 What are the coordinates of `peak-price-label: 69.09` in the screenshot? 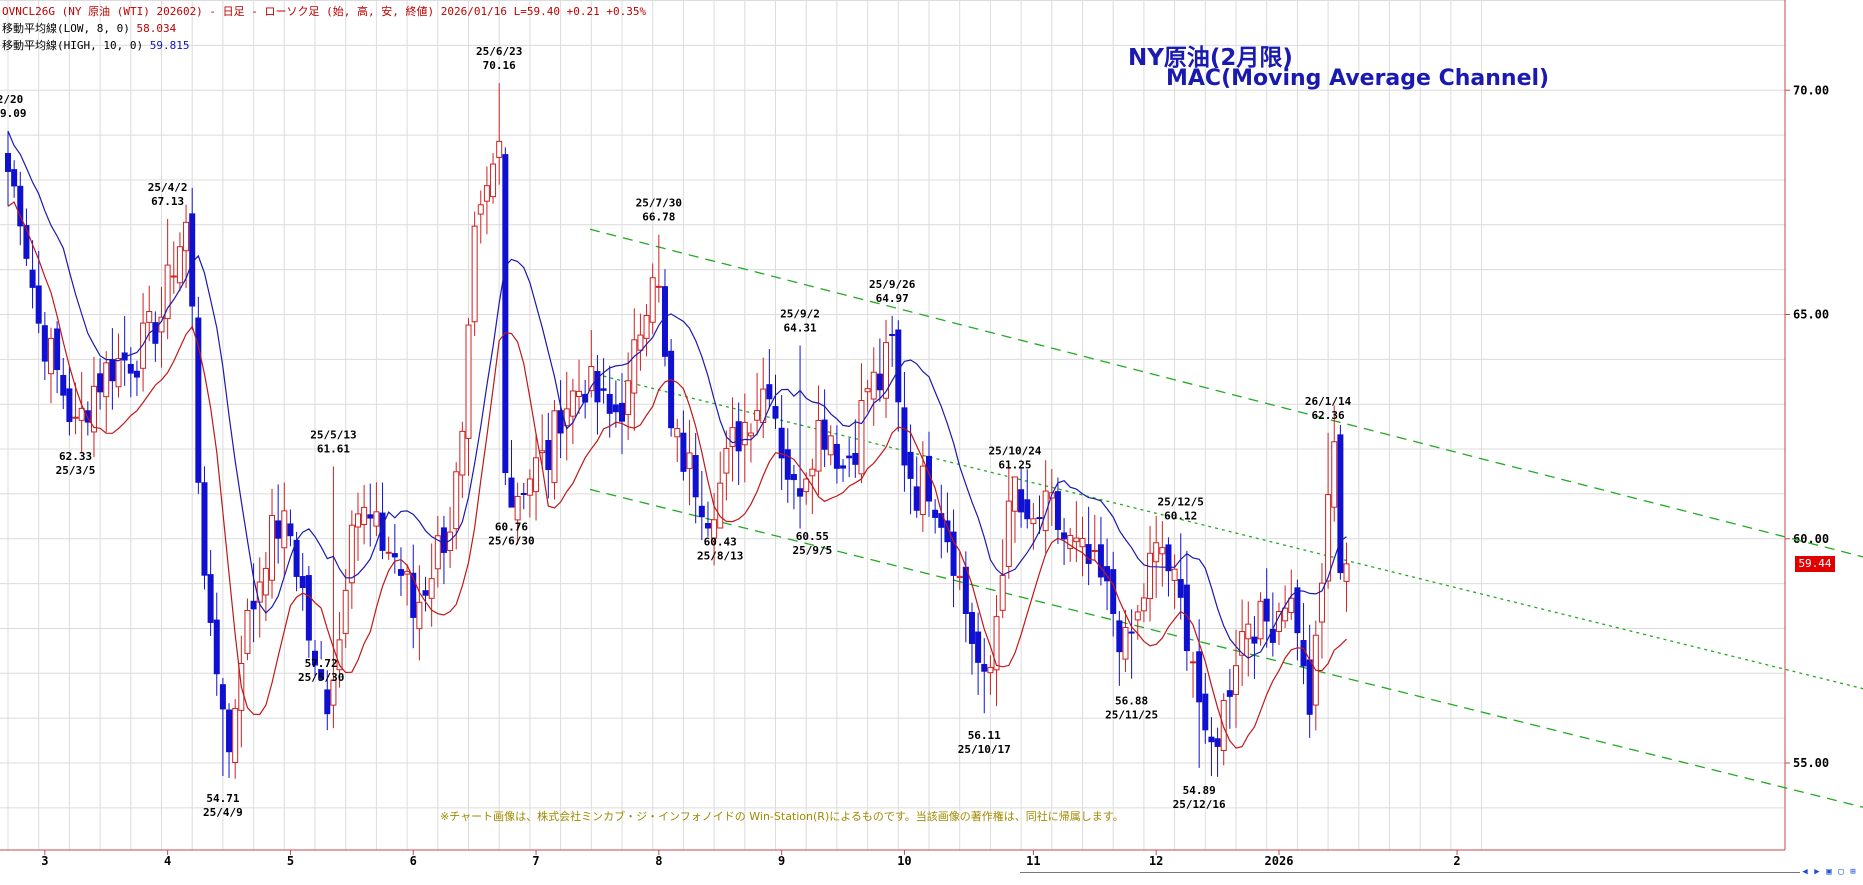 It's located at (13, 113).